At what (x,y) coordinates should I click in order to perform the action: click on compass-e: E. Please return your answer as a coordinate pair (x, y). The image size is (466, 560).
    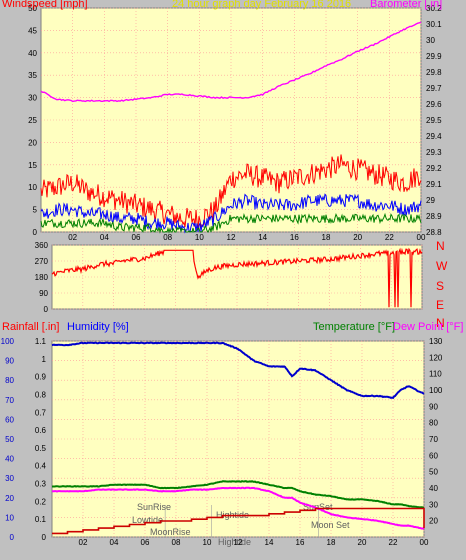
    Looking at the image, I should click on (440, 305).